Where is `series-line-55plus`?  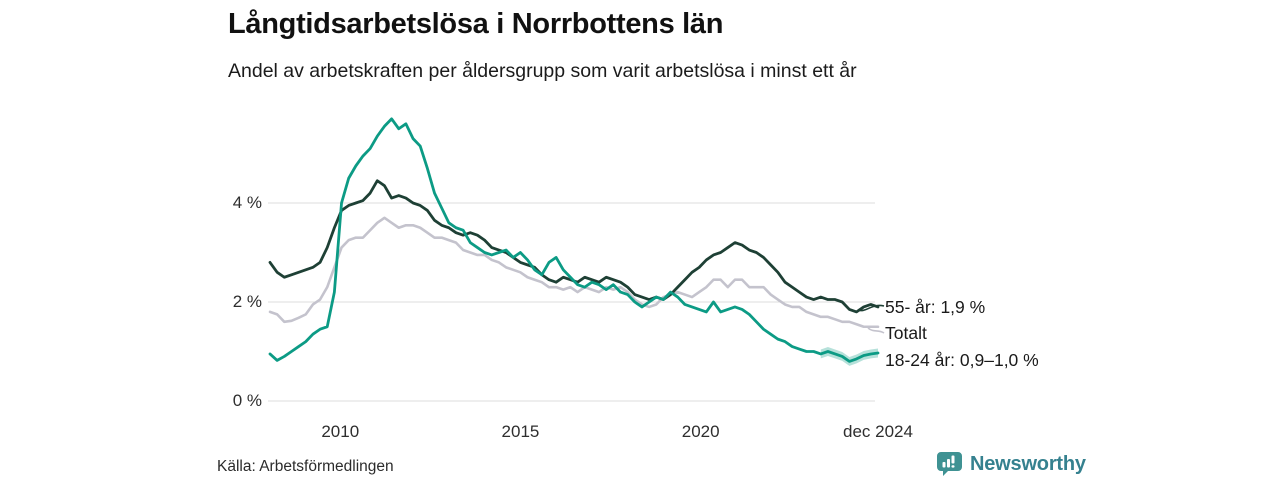
series-line-55plus is located at coordinates (574, 246).